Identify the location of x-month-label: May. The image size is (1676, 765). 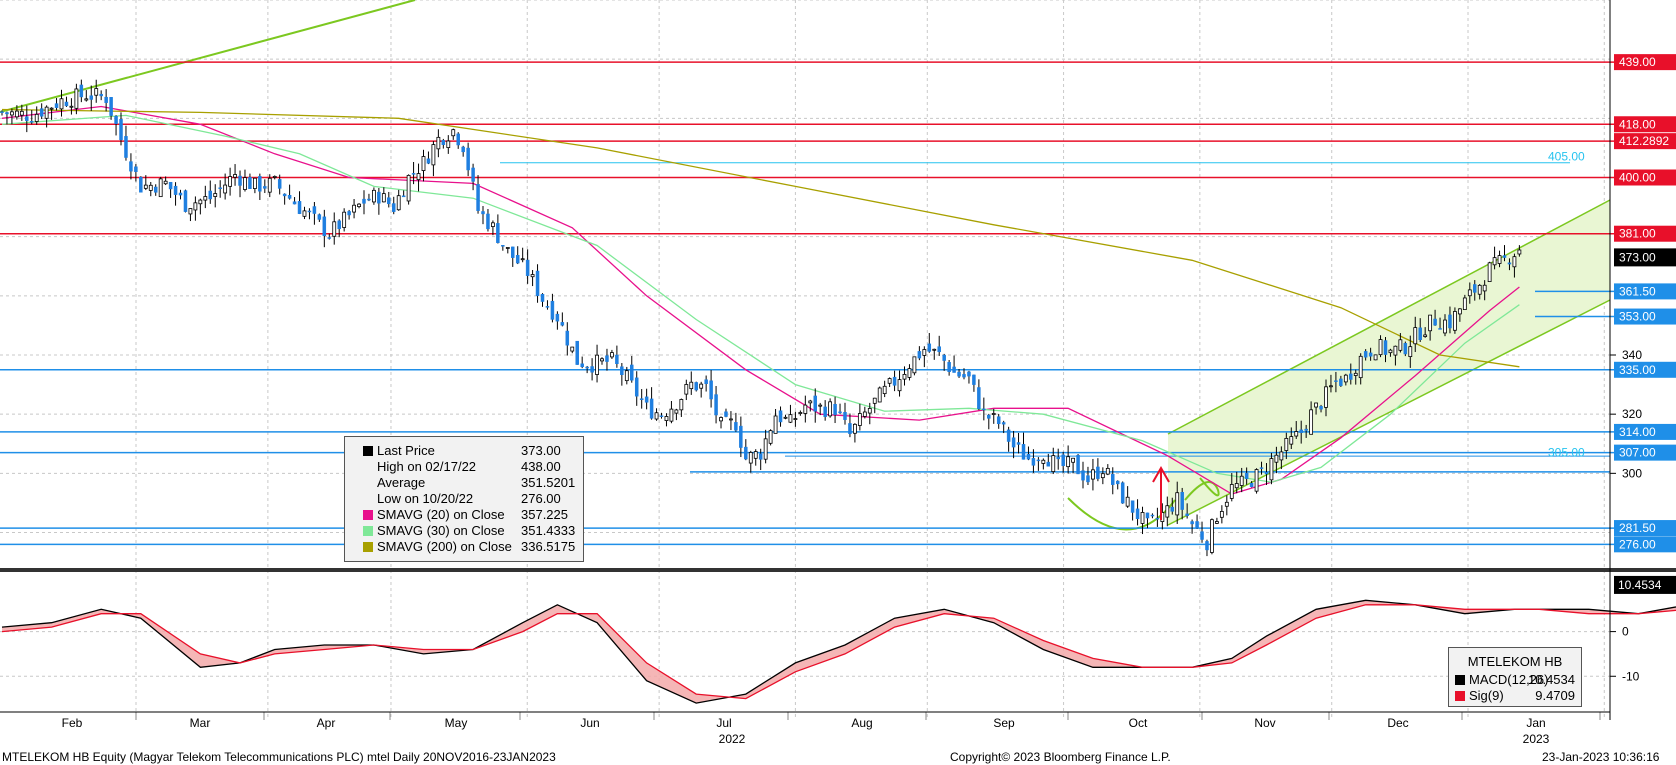
(456, 723).